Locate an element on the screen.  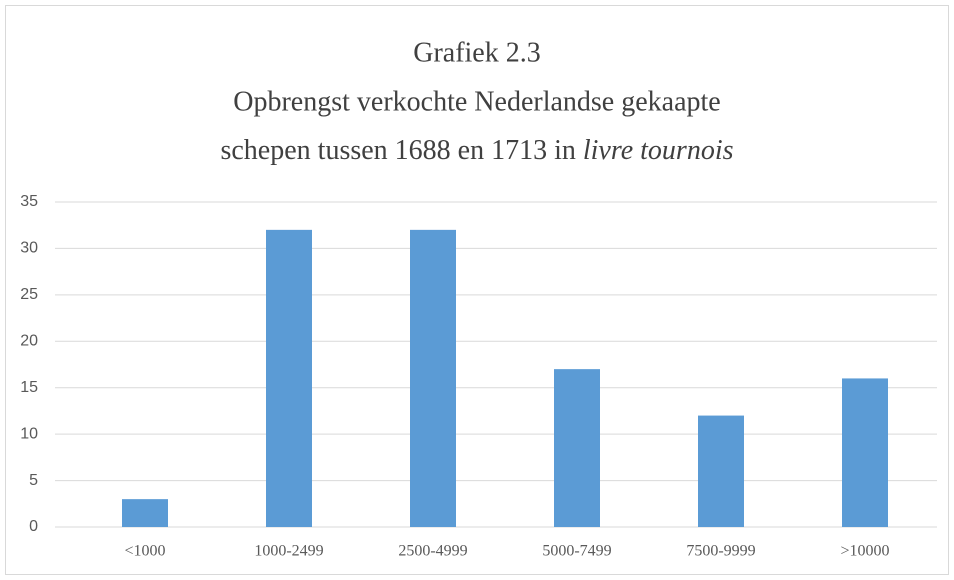
y-tick-label: 5 is located at coordinates (33, 480).